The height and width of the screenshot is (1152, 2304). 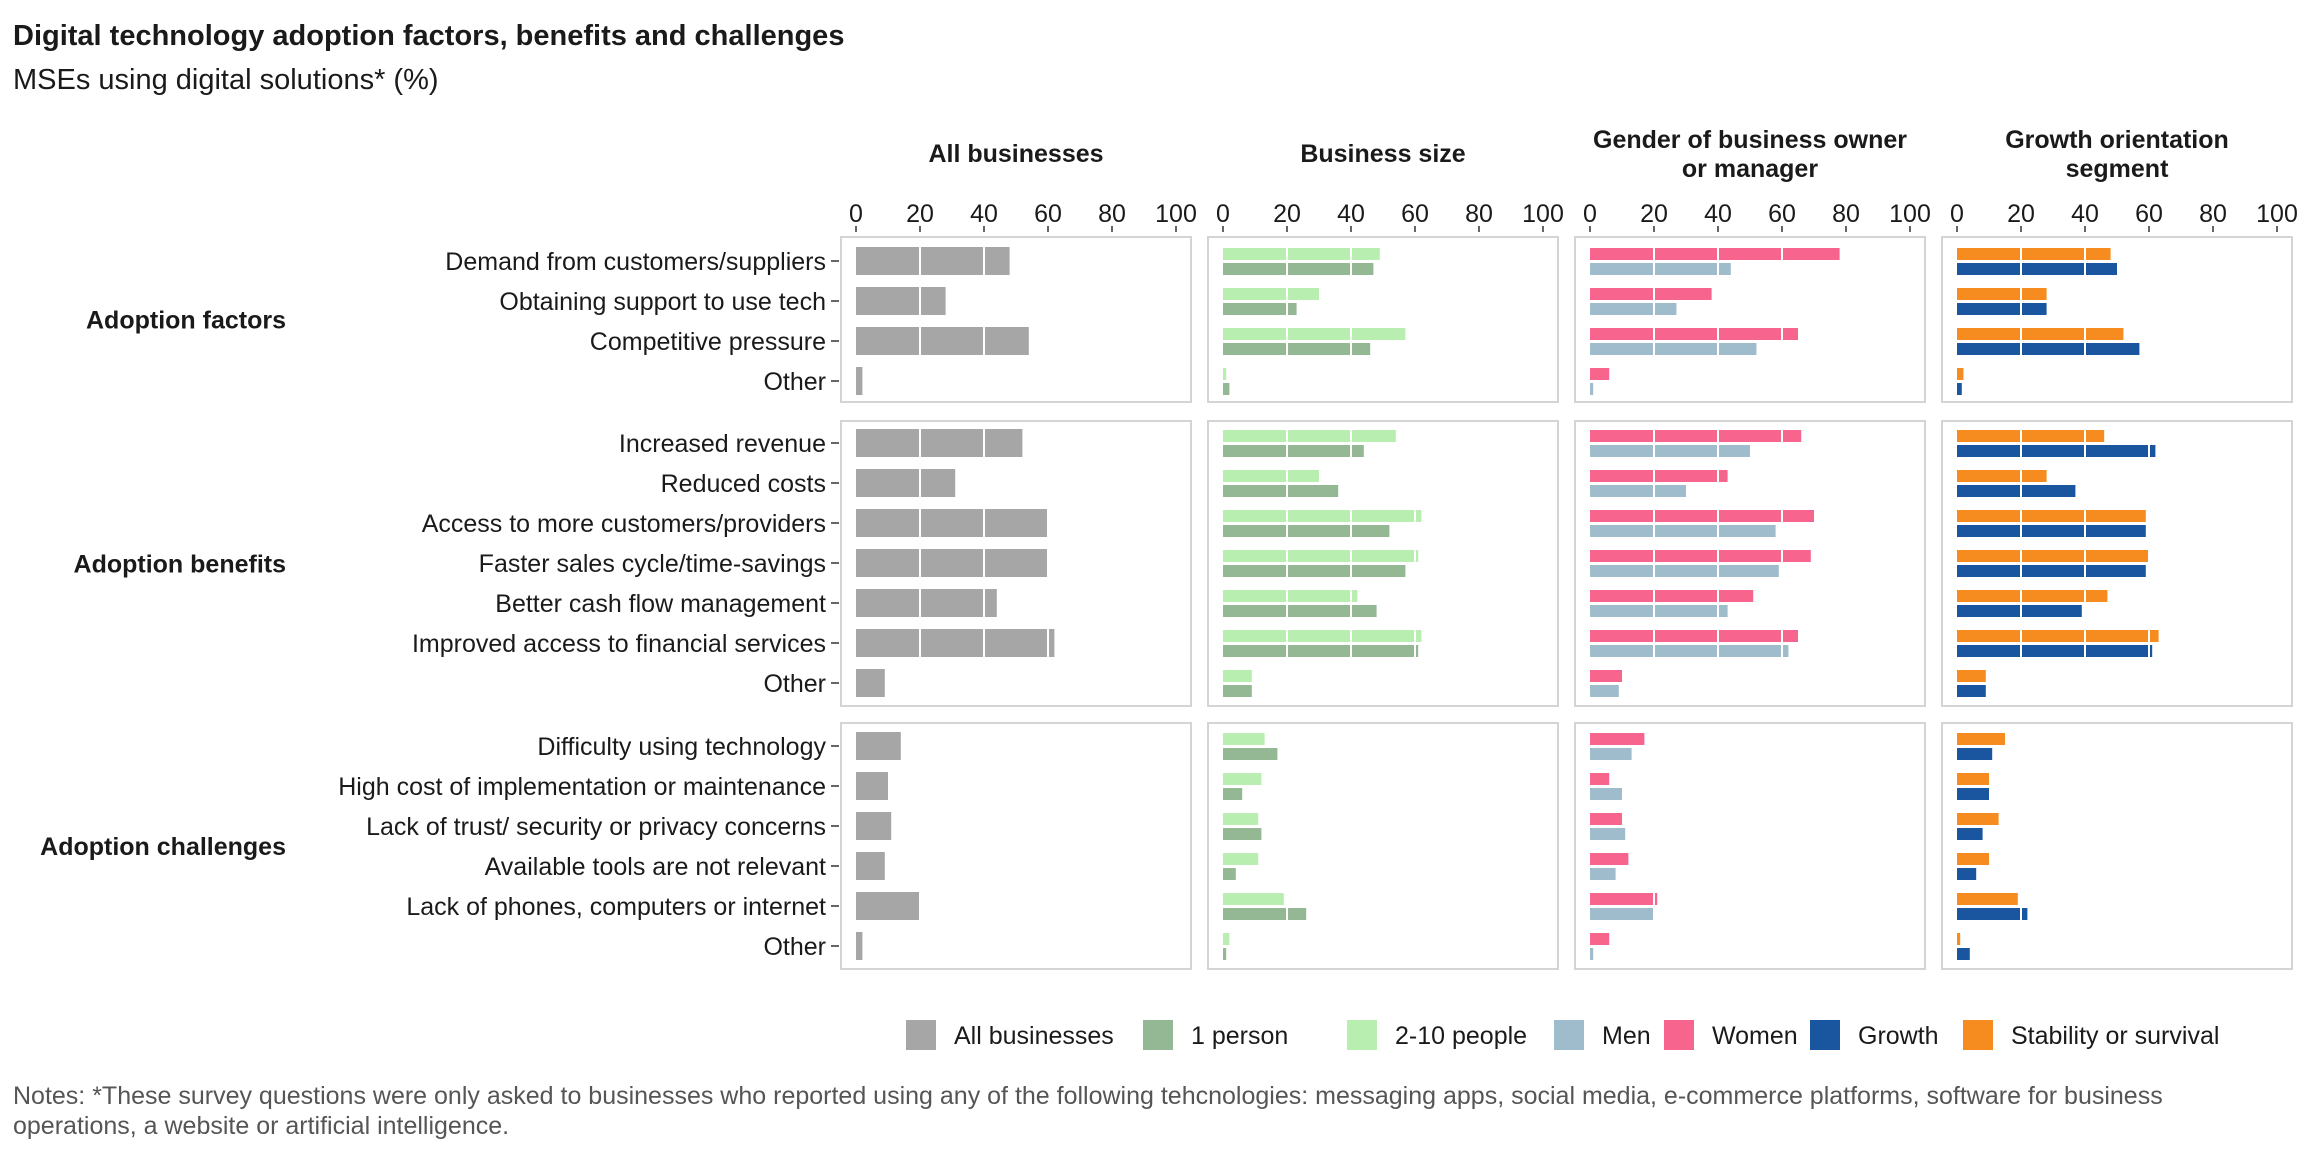 What do you see at coordinates (163, 847) in the screenshot?
I see `group-label-adoption-challenges: Adoption challenges` at bounding box center [163, 847].